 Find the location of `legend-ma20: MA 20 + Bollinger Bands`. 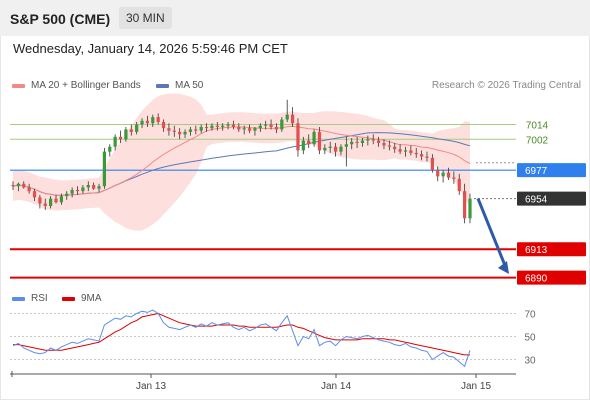

legend-ma20: MA 20 + Bollinger Bands is located at coordinates (76, 85).